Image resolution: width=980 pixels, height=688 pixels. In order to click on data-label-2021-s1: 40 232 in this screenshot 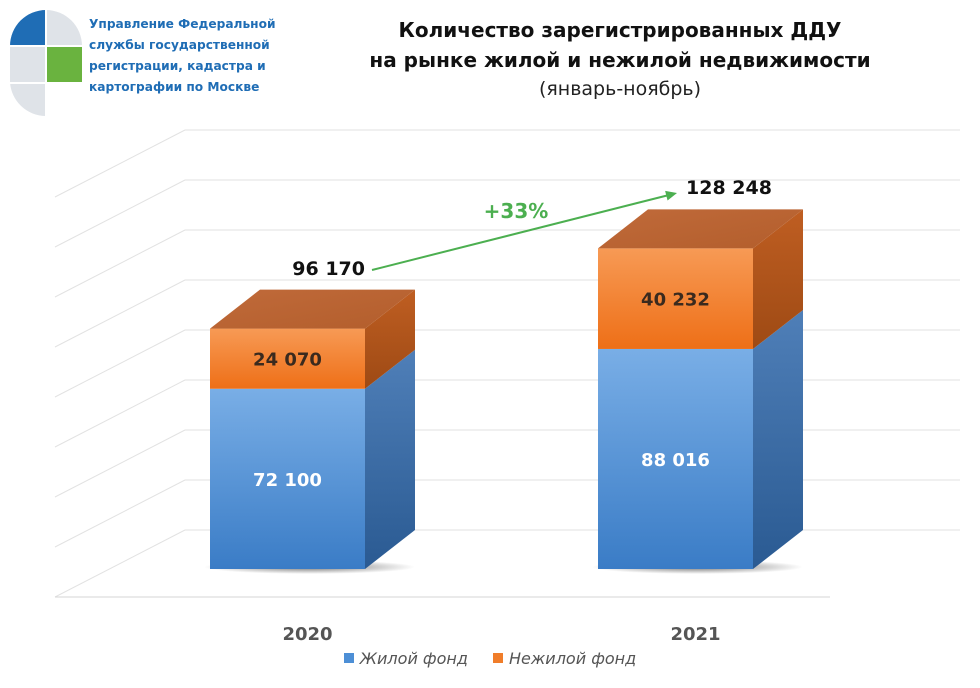, I will do `click(675, 300)`.